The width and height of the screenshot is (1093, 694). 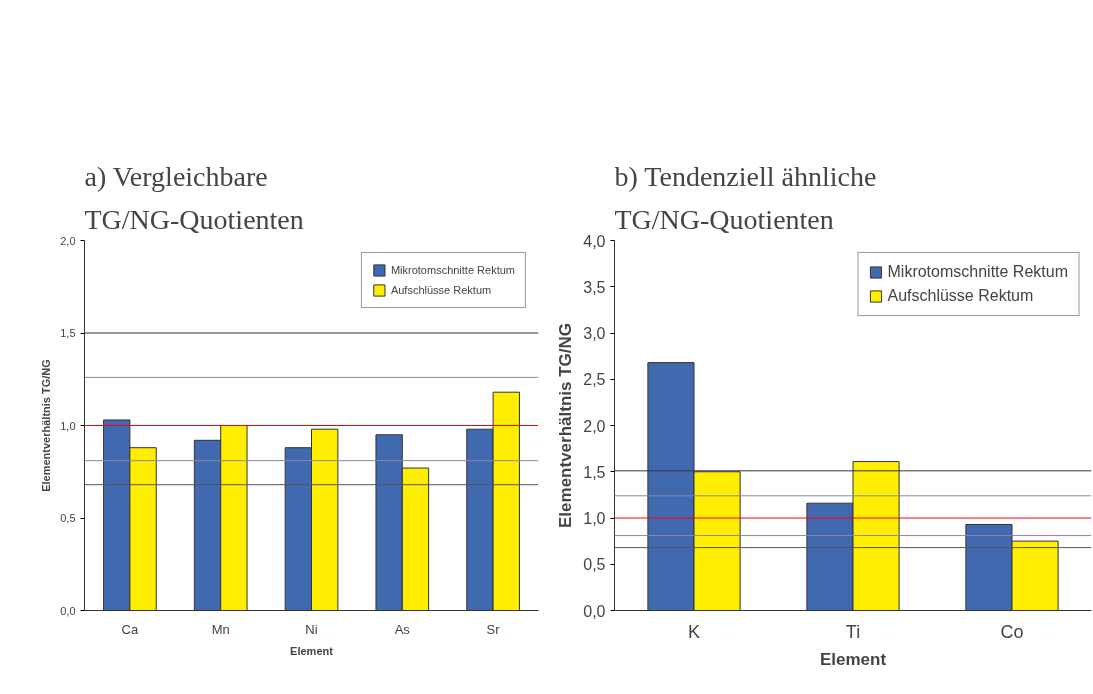 I want to click on x-tick-label: Ca, so click(x=130, y=629).